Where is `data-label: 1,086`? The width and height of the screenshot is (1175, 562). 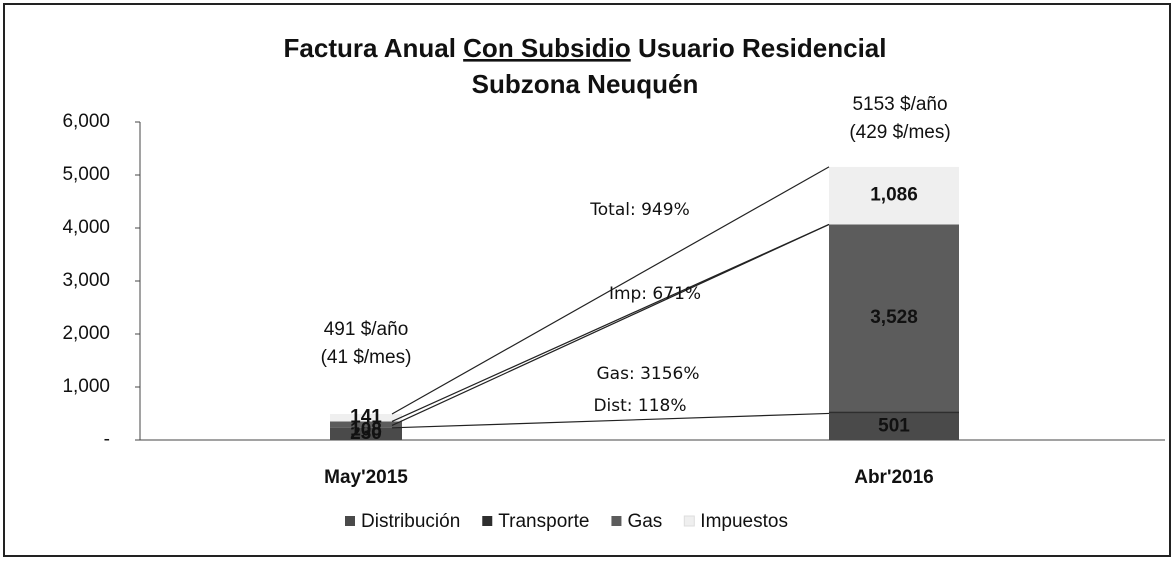 data-label: 1,086 is located at coordinates (894, 195).